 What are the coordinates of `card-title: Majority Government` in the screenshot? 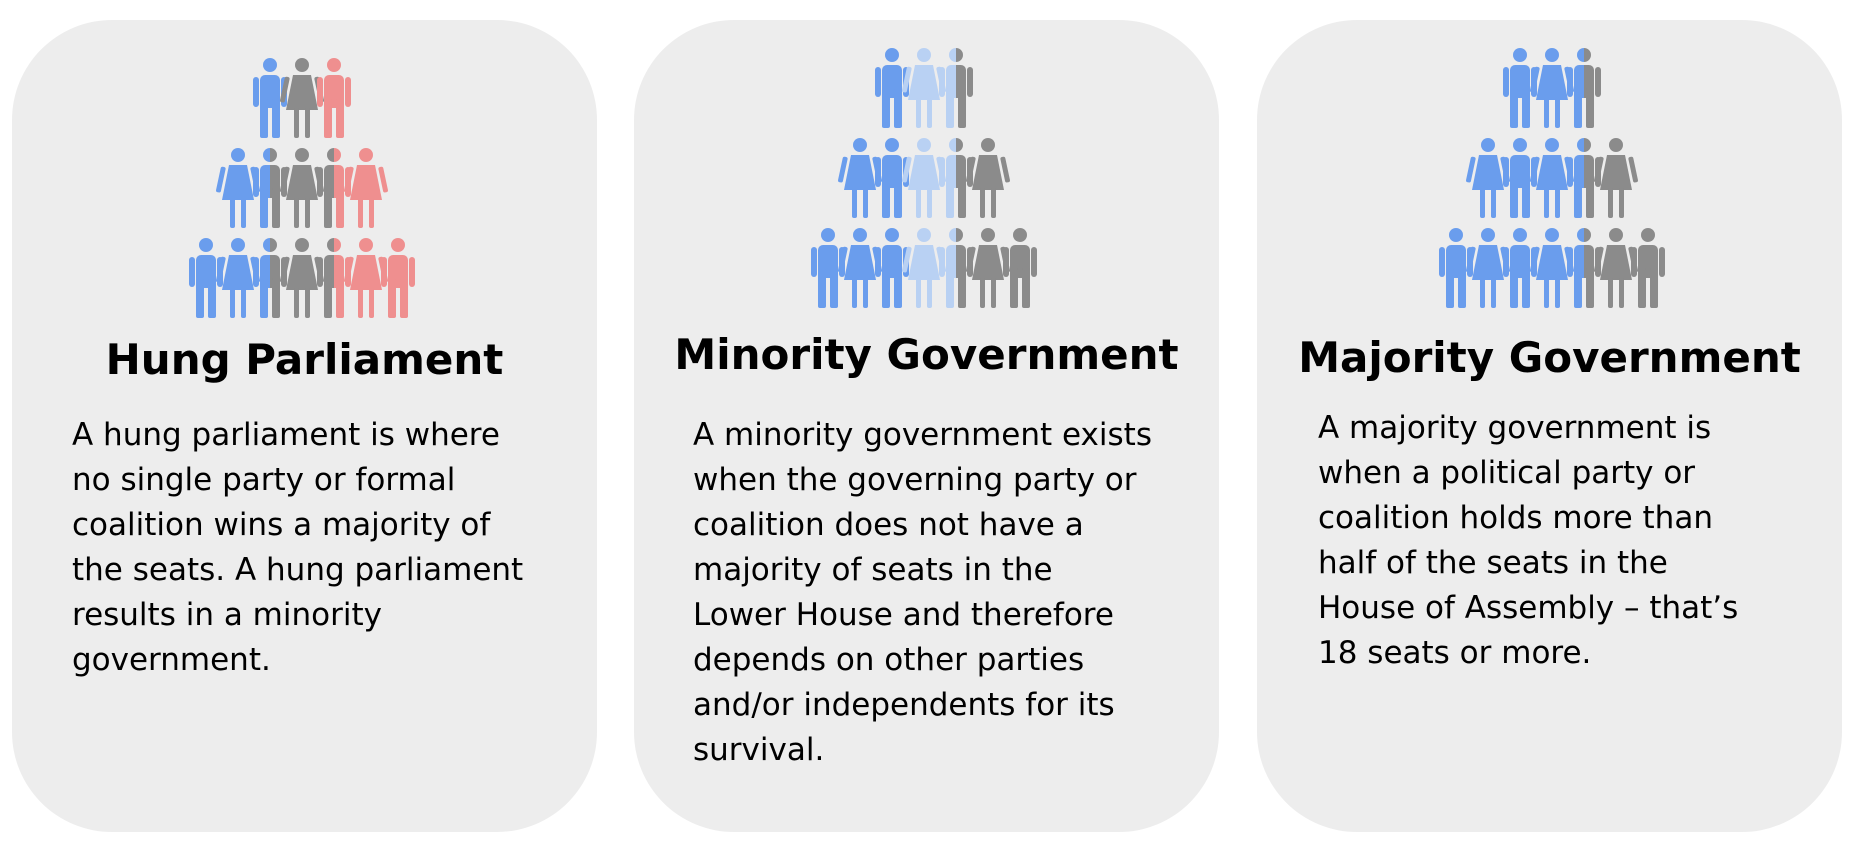 It's located at (1549, 357).